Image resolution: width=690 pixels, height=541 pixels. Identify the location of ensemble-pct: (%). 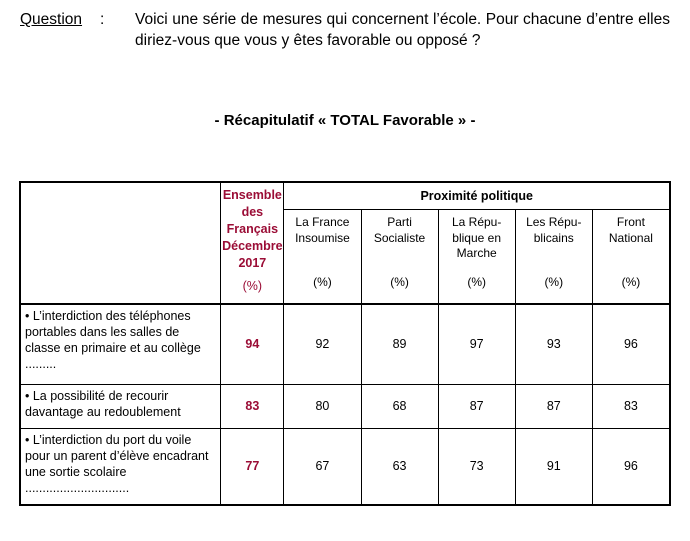
(252, 286).